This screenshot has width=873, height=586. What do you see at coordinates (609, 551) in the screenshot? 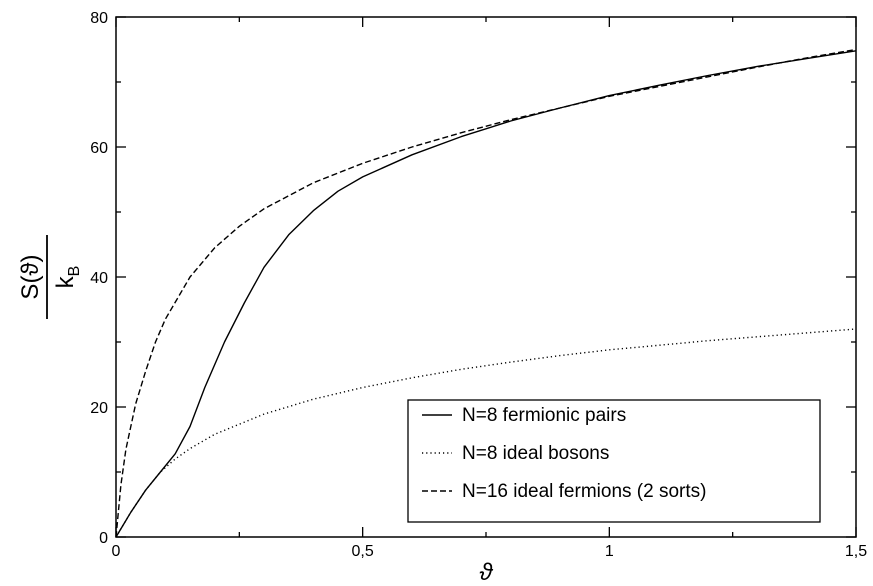
I see `x-tick-label: 1` at bounding box center [609, 551].